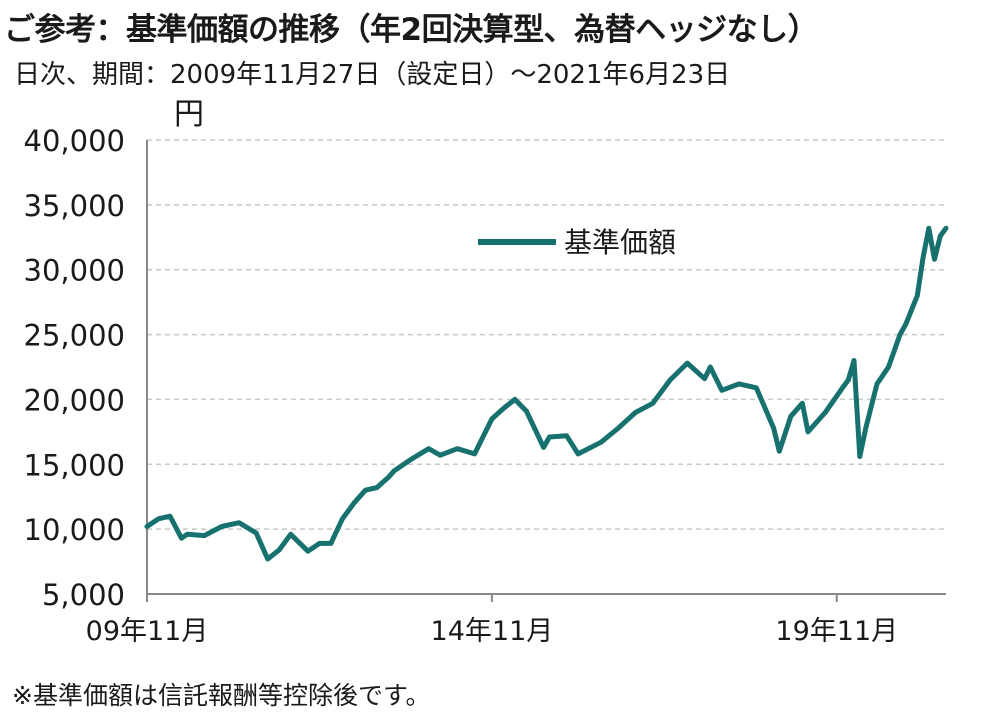  I want to click on legend: 基準価額, so click(577, 242).